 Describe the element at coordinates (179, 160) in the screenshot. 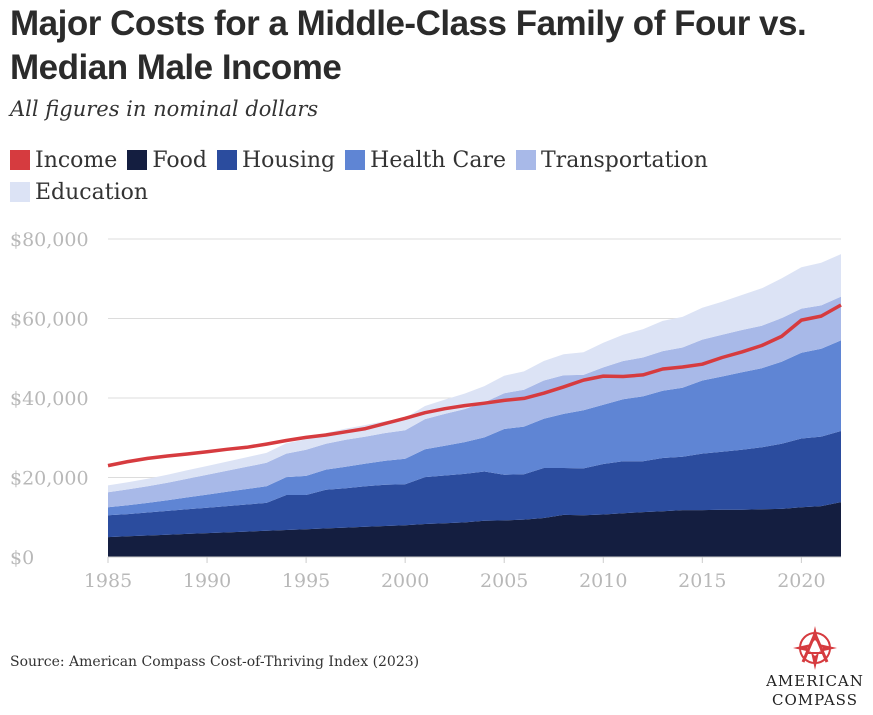

I see `legend-label: Food` at that location.